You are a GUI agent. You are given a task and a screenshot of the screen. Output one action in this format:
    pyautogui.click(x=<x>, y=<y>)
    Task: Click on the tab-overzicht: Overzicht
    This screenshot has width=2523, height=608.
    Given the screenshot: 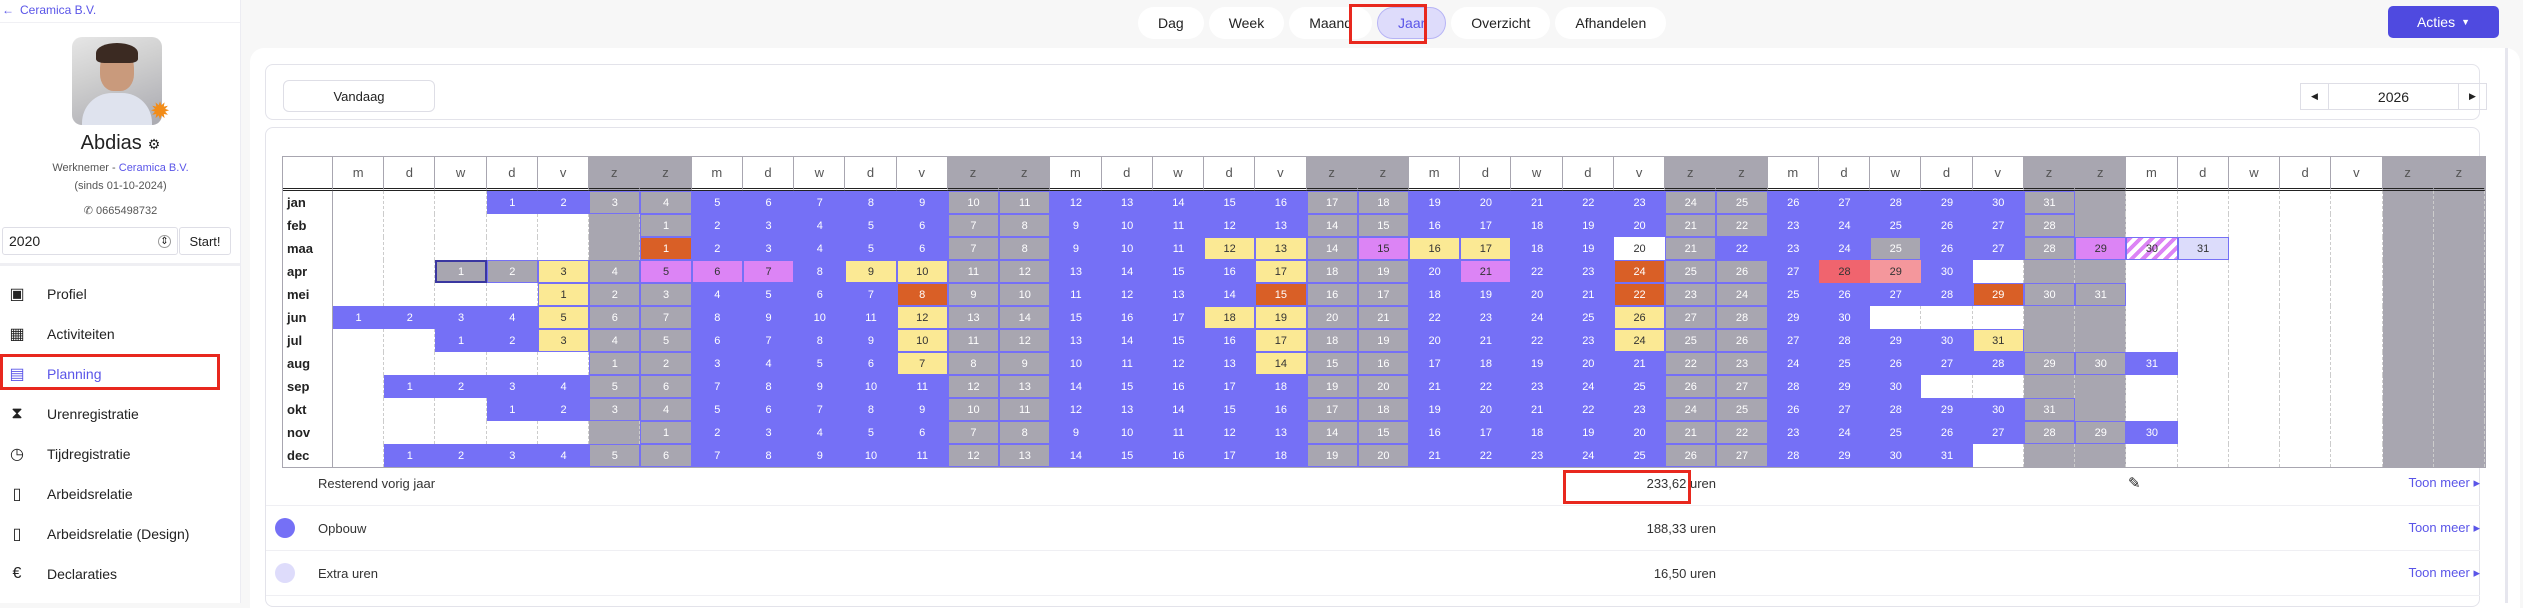 What is the action you would take?
    pyautogui.click(x=1501, y=23)
    